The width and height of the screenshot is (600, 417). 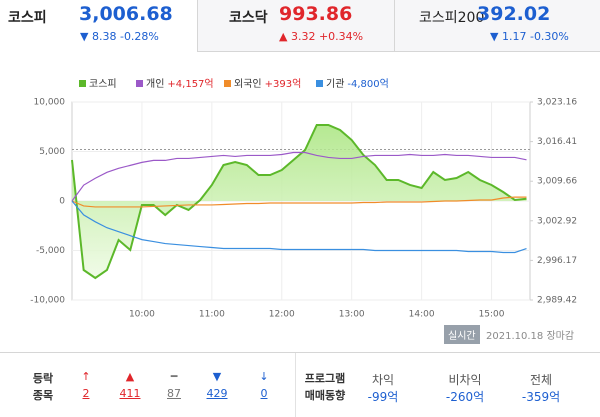 What do you see at coordinates (50, 251) in the screenshot?
I see `y-tick-label: -5,000` at bounding box center [50, 251].